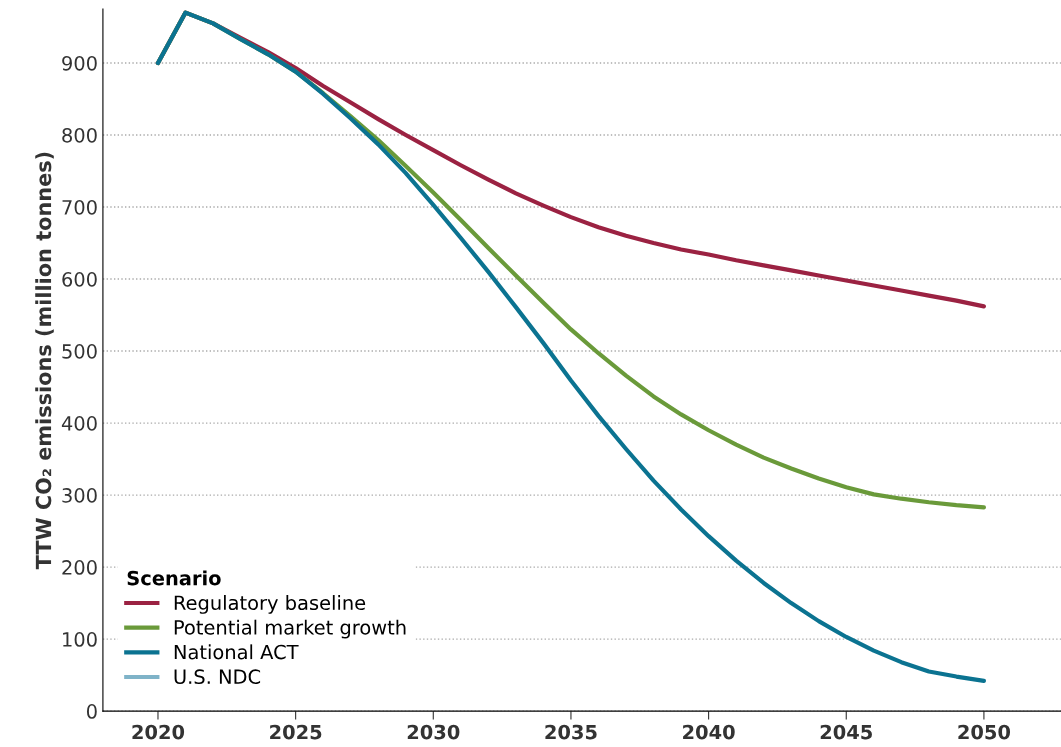 Image resolution: width=1061 pixels, height=747 pixels. Describe the element at coordinates (79, 423) in the screenshot. I see `y-tick-label: 400` at that location.